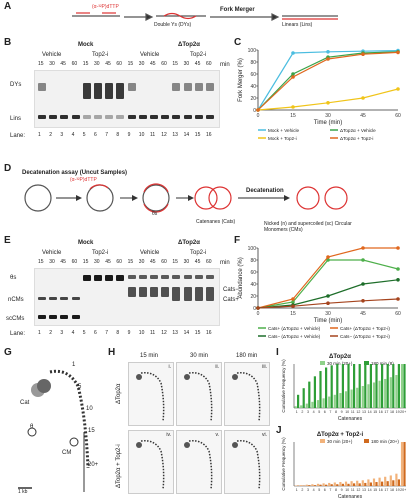 The width and height of the screenshot is (414, 500). Describe the element at coordinates (283, 386) in the screenshot. I see `y-axis-label: Cumulative Frequency (%)` at that location.